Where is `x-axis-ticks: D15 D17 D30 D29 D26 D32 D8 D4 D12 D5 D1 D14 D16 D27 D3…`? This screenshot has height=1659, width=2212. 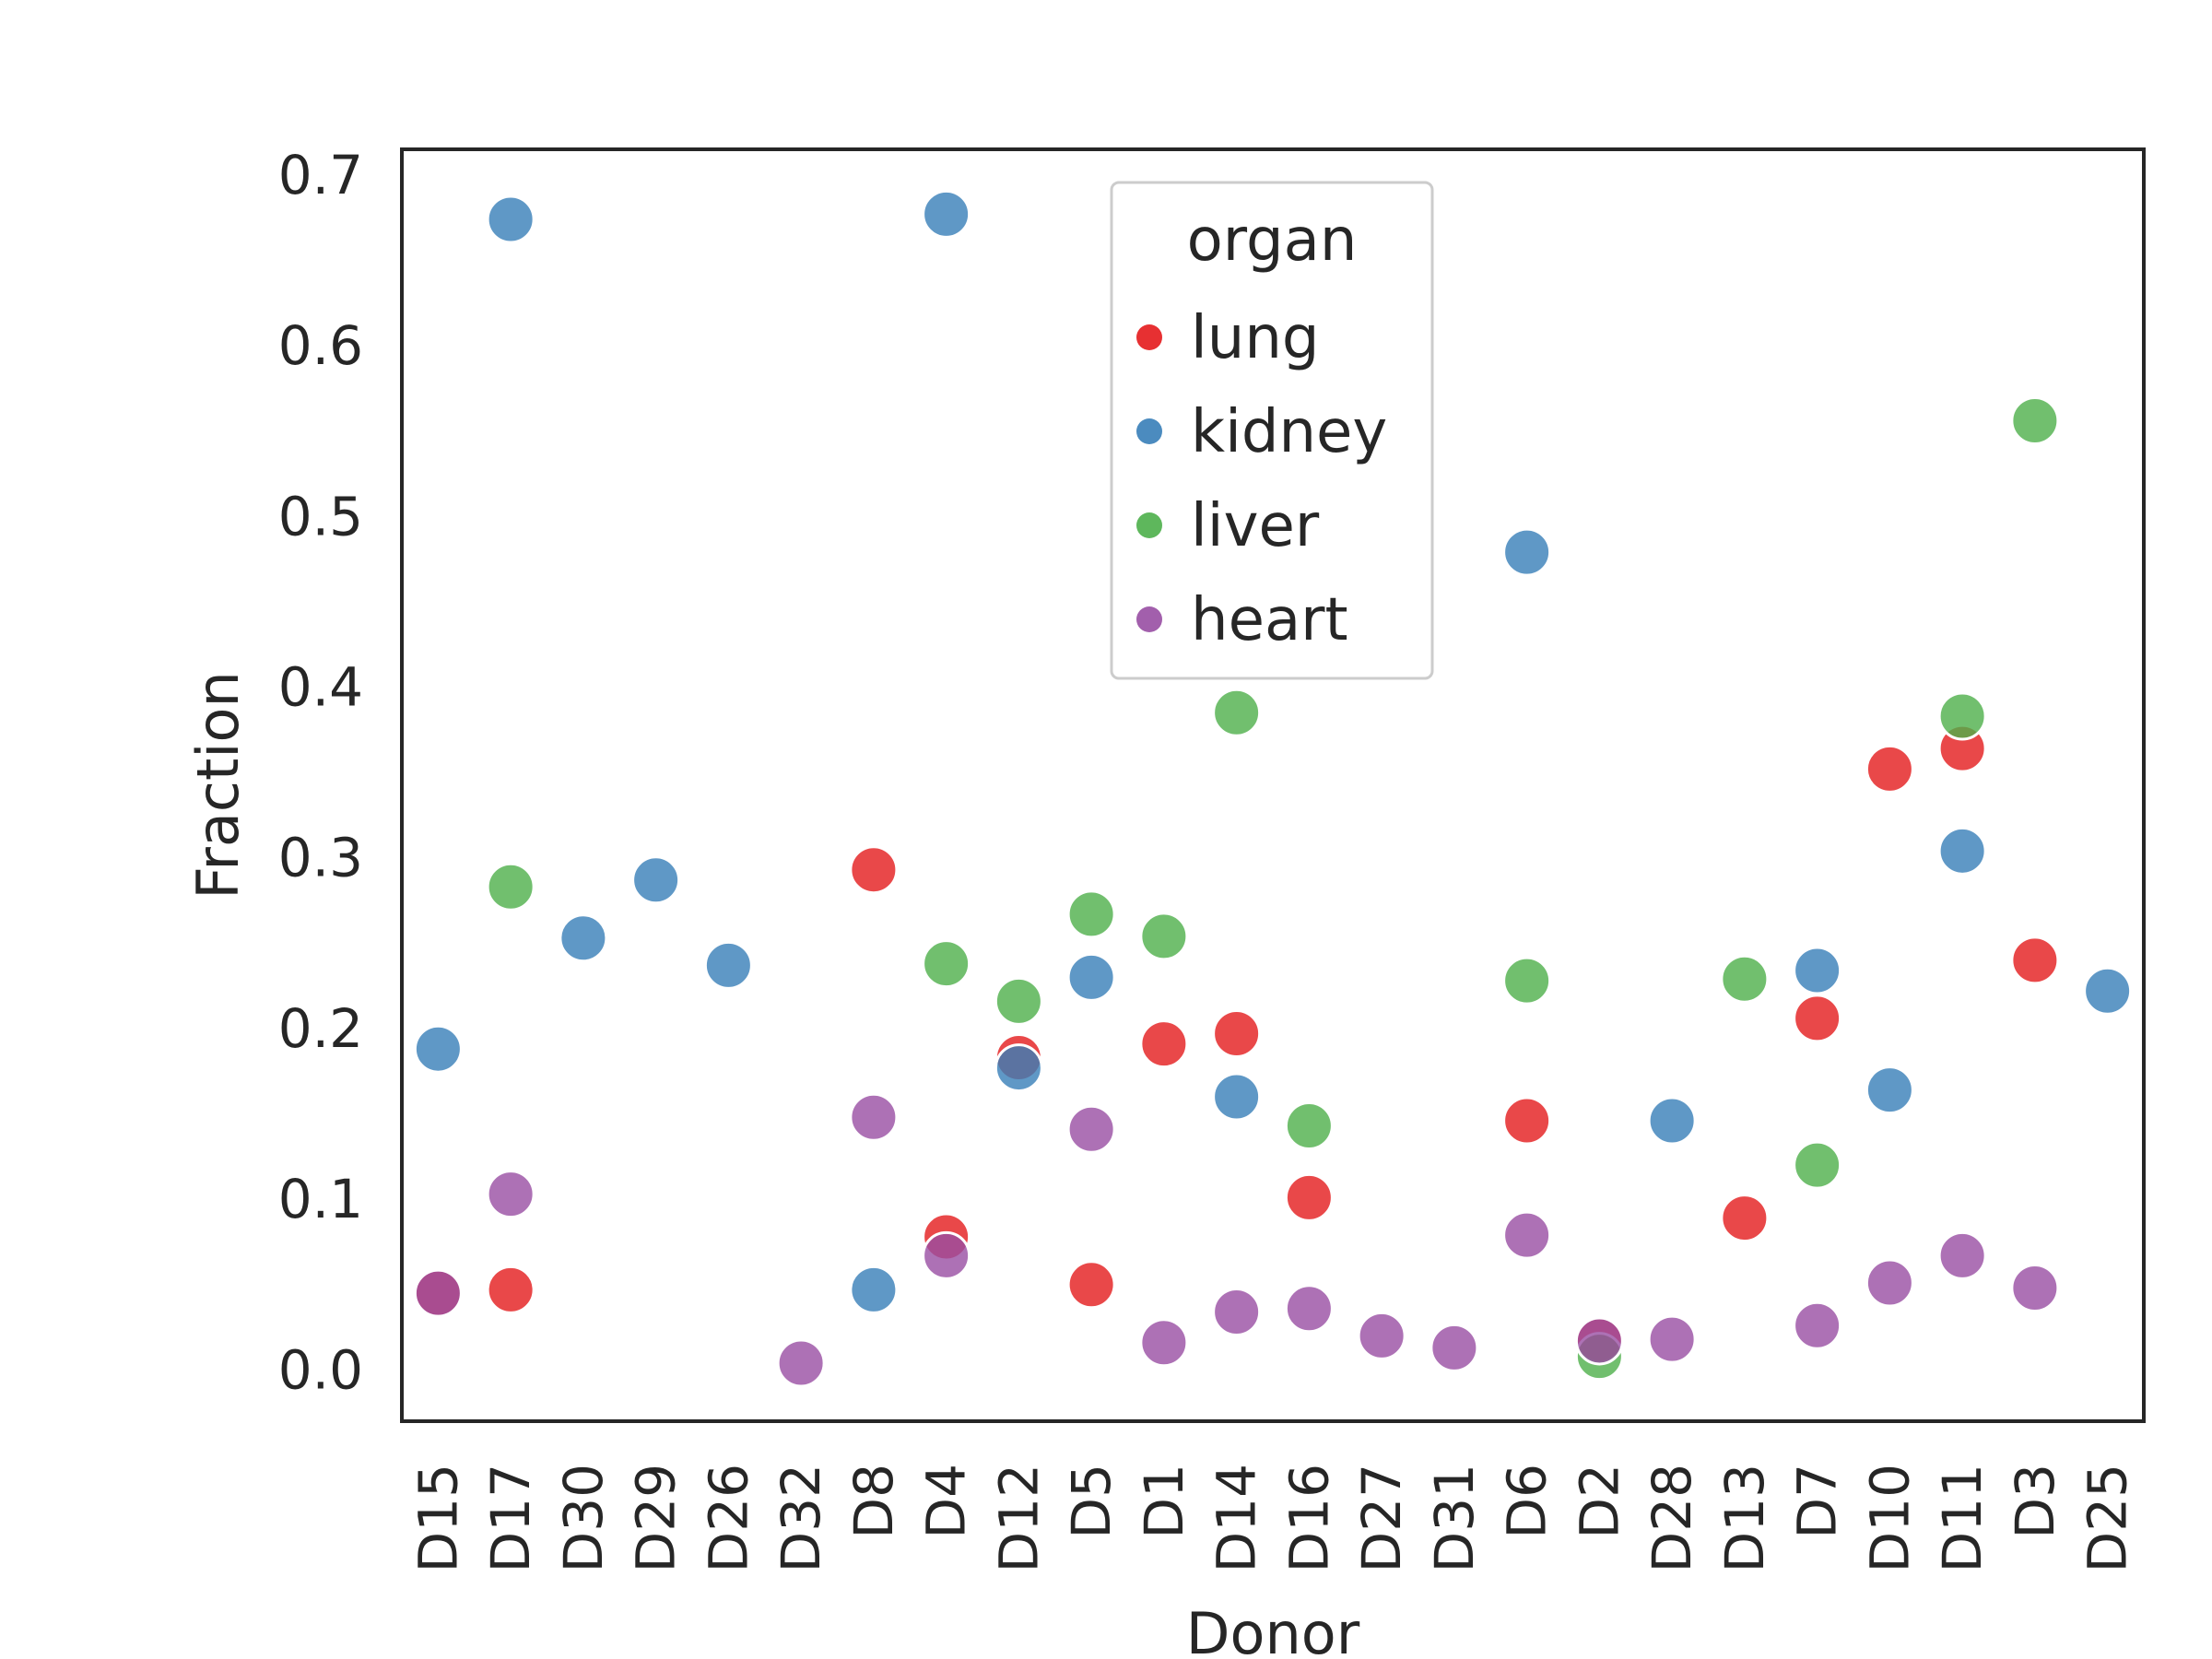 x-axis-ticks: D15 D17 D30 D29 D26 D32 D8 D4 D12 D5 D1 D14 D16 D27 D3… is located at coordinates (1272, 1518).